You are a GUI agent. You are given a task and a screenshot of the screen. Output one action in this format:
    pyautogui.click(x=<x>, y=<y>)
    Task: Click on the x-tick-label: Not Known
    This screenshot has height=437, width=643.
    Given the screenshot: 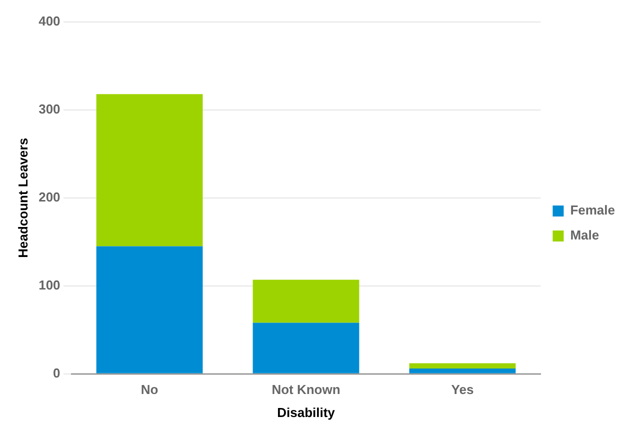 What is the action you would take?
    pyautogui.click(x=306, y=390)
    